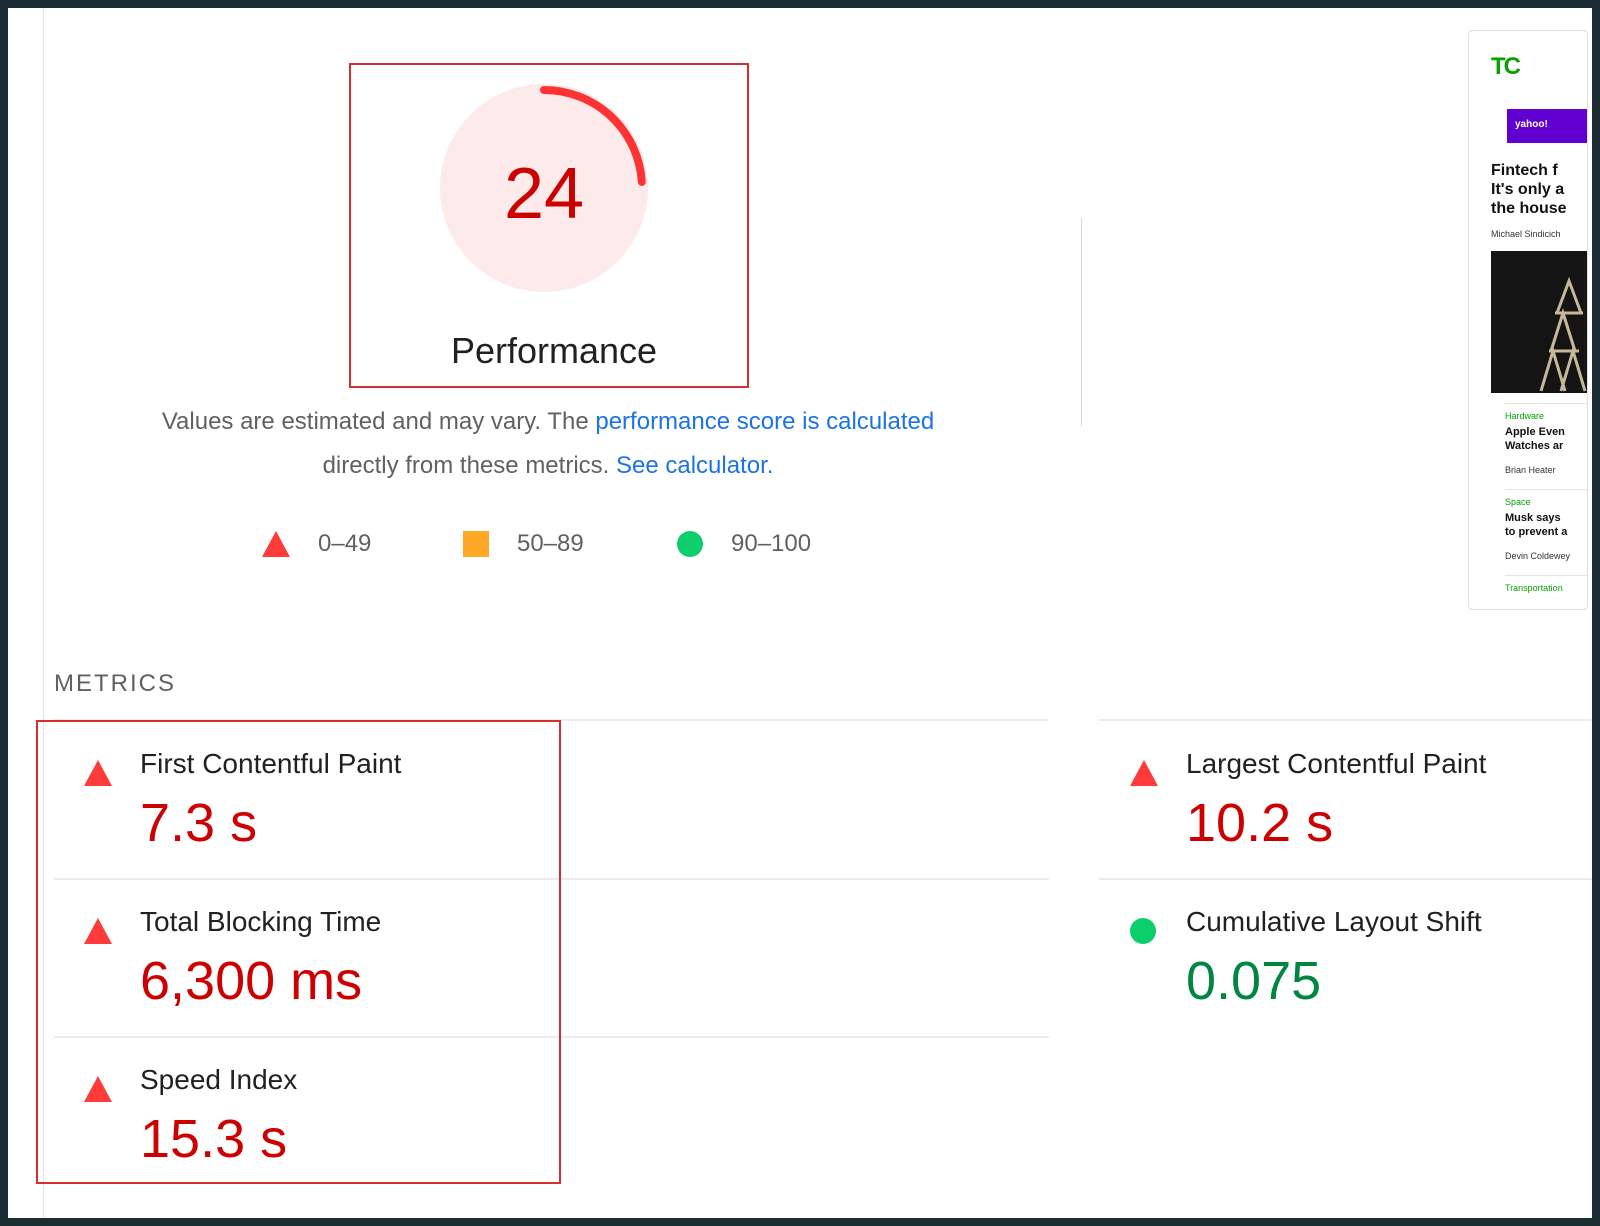  I want to click on legend-label: 90–100, so click(771, 543).